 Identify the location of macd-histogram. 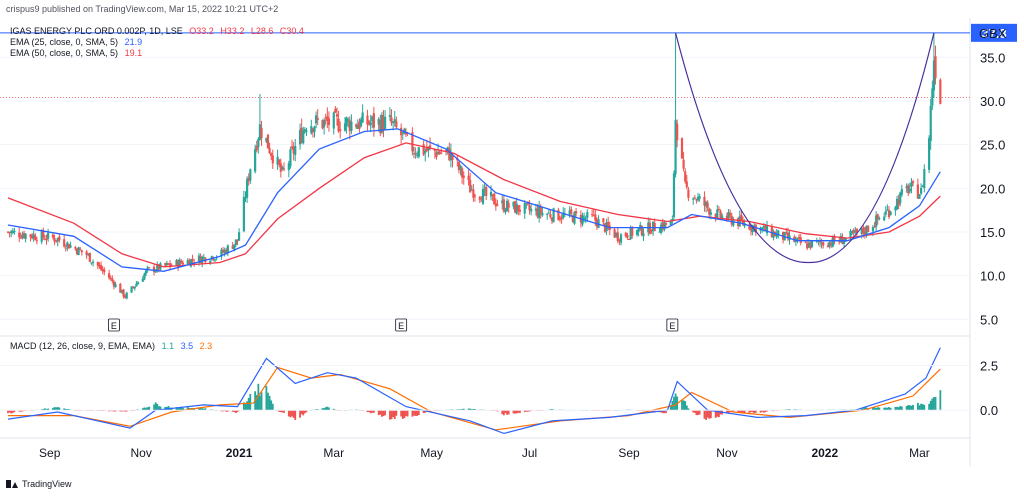
(474, 401).